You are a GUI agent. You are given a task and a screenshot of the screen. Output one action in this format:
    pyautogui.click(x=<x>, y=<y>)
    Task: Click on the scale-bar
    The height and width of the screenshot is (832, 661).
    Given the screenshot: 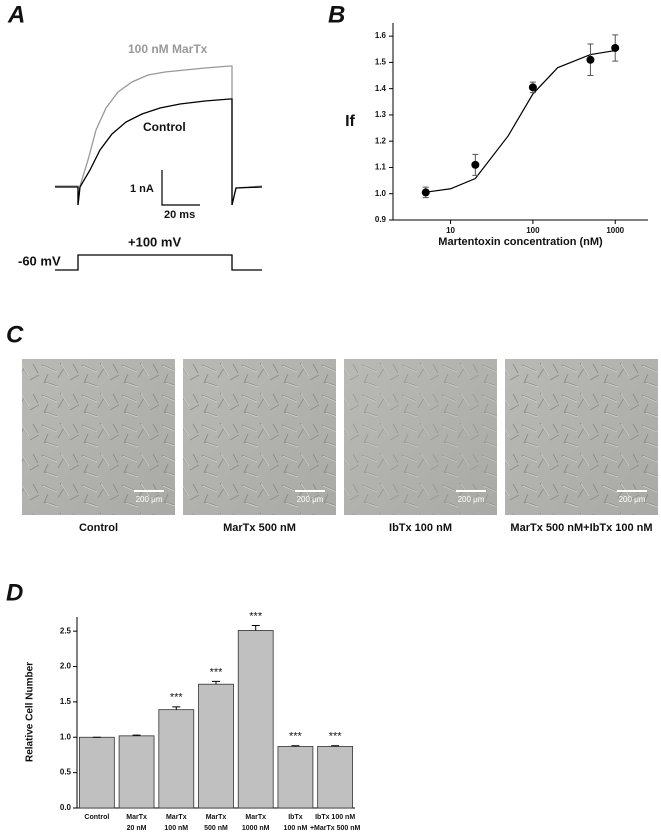 What is the action you would take?
    pyautogui.click(x=180, y=188)
    